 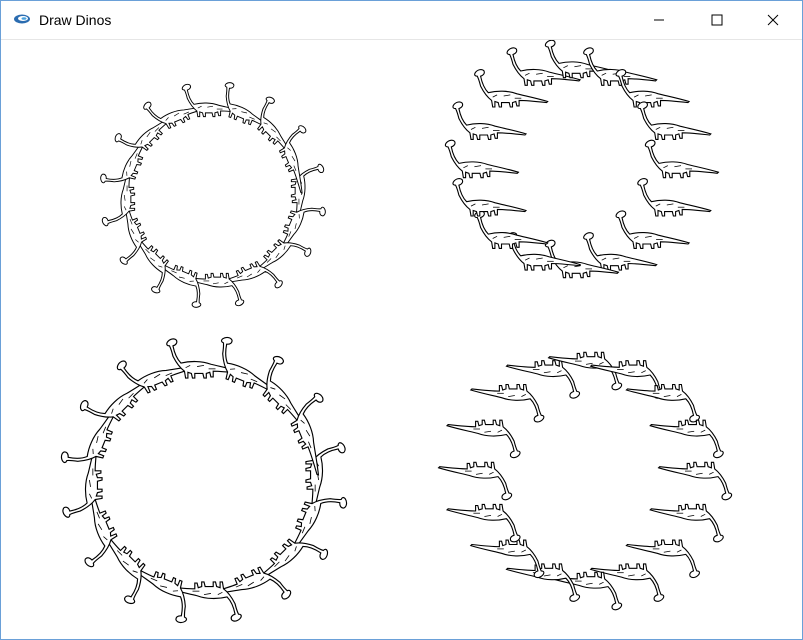 I want to click on minimize-button, so click(x=659, y=20).